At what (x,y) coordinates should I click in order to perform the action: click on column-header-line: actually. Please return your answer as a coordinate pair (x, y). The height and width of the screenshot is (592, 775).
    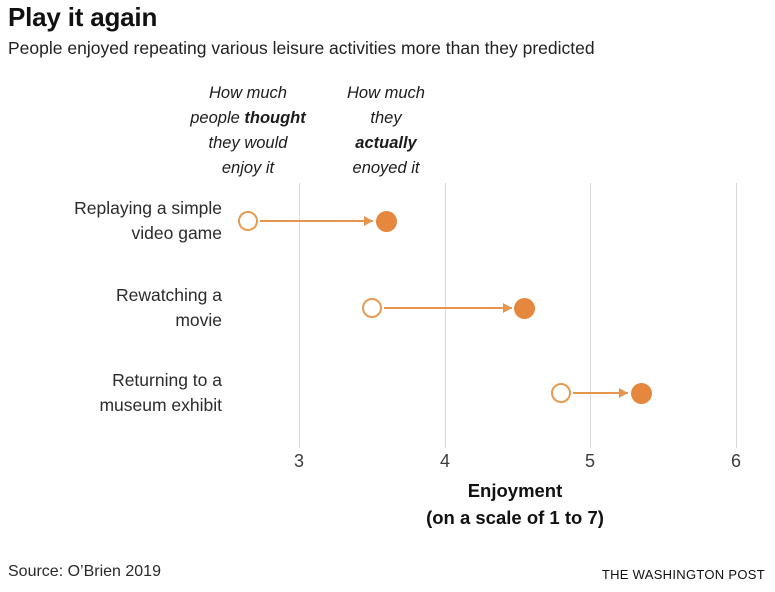
    Looking at the image, I should click on (386, 143).